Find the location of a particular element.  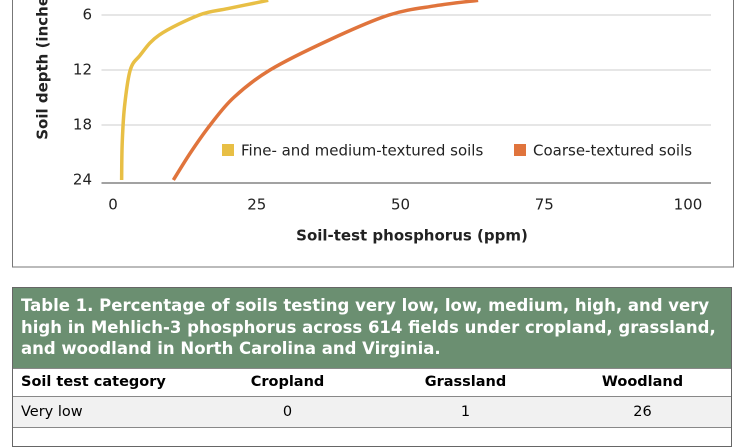

cell: Very low is located at coordinates (52, 411).